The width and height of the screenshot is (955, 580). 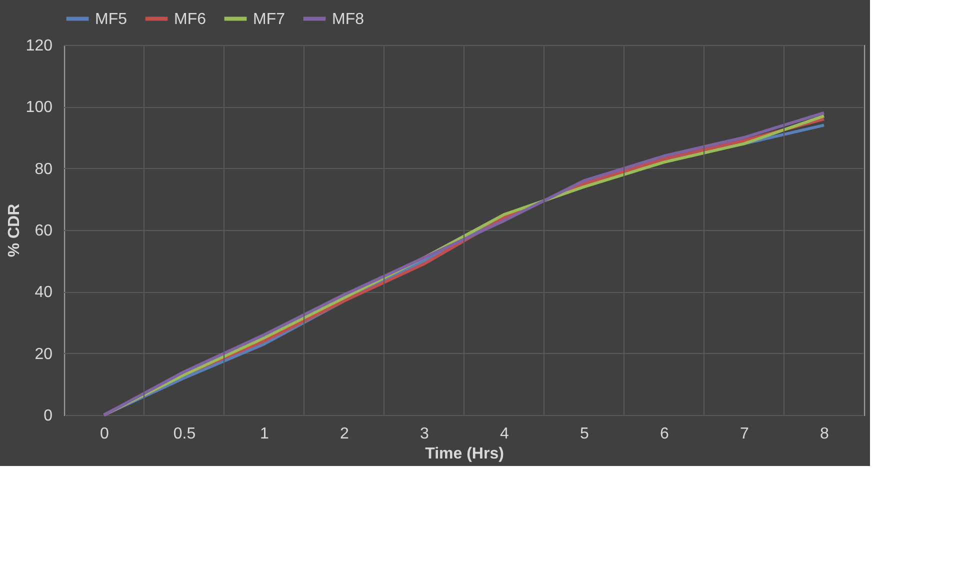 What do you see at coordinates (464, 454) in the screenshot?
I see `x-axis-title: Time (Hrs)` at bounding box center [464, 454].